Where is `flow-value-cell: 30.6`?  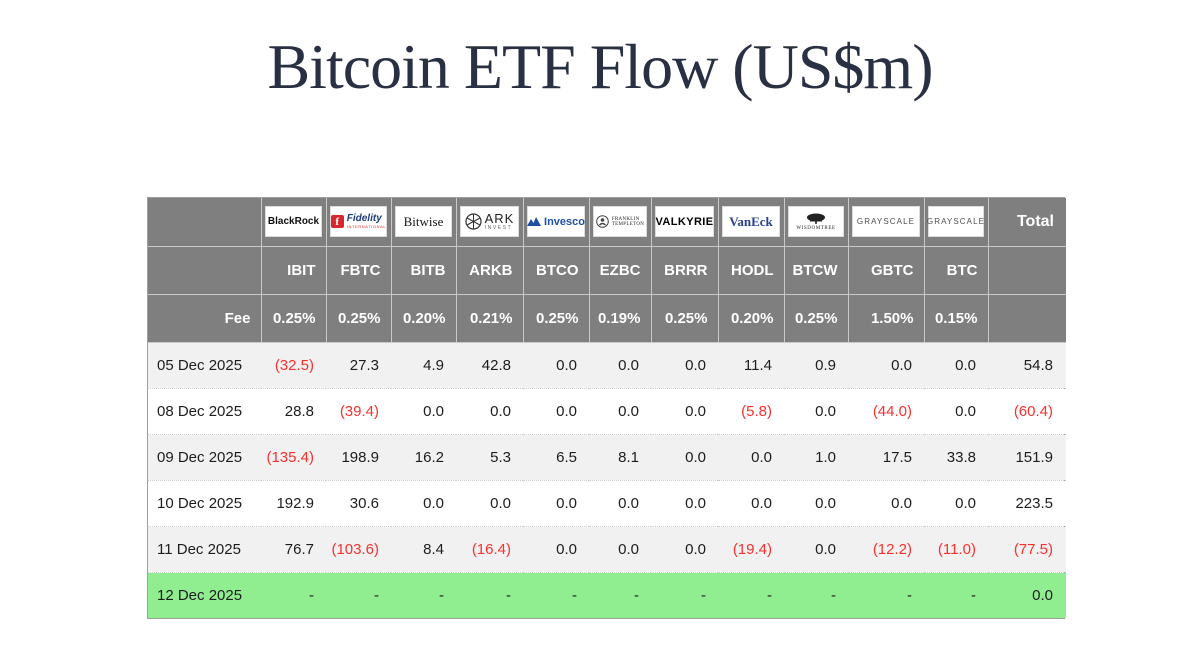
flow-value-cell: 30.6 is located at coordinates (364, 503).